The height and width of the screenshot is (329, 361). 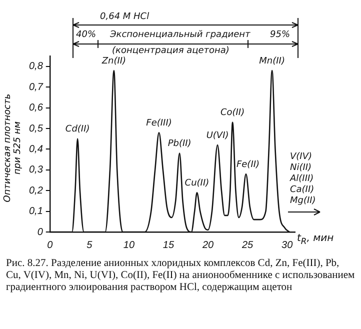 What do you see at coordinates (159, 123) in the screenshot?
I see `annotation: Fe(III)` at bounding box center [159, 123].